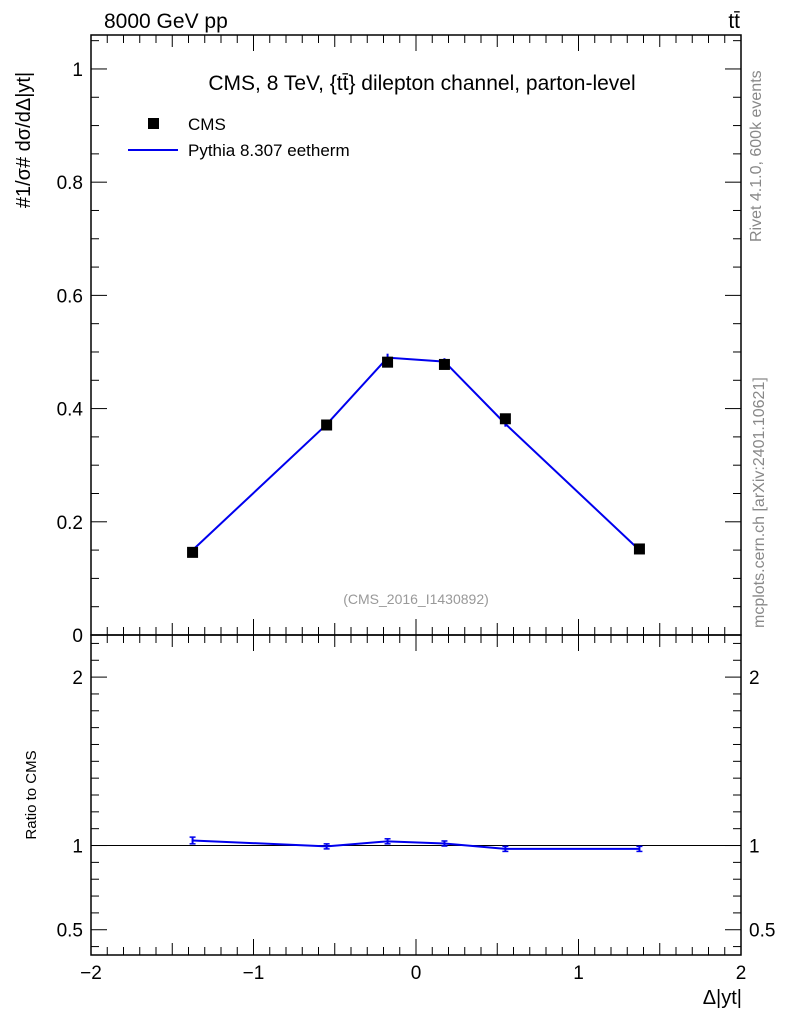 This screenshot has width=786, height=1024. I want to click on ratio-line, so click(416, 844).